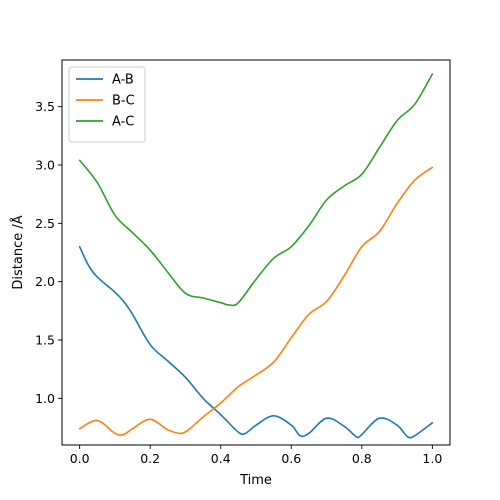  Describe the element at coordinates (45, 340) in the screenshot. I see `y-tick-label: 1.5` at that location.